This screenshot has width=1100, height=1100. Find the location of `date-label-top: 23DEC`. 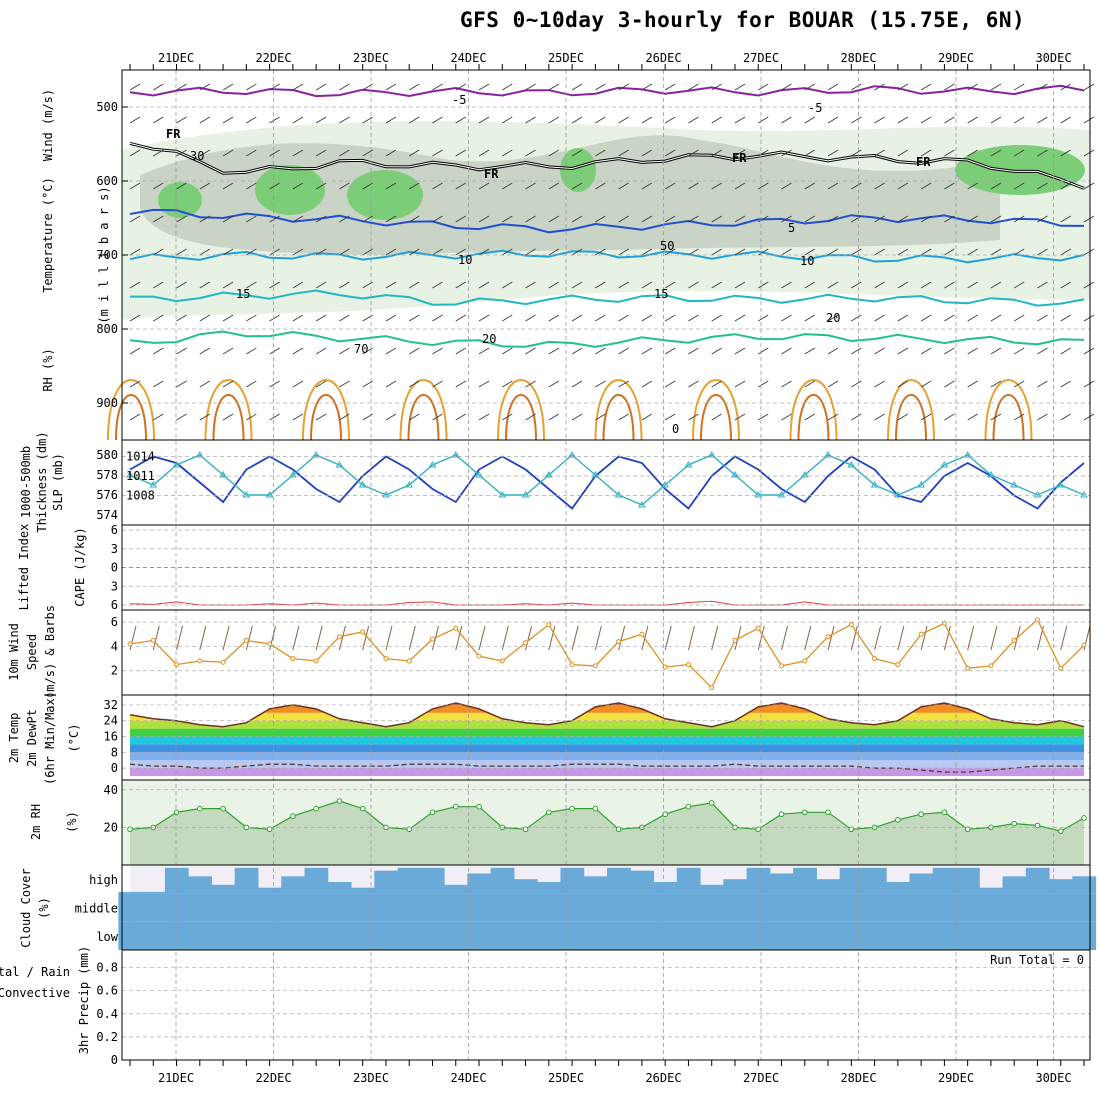

date-label-top: 23DEC is located at coordinates (371, 58).